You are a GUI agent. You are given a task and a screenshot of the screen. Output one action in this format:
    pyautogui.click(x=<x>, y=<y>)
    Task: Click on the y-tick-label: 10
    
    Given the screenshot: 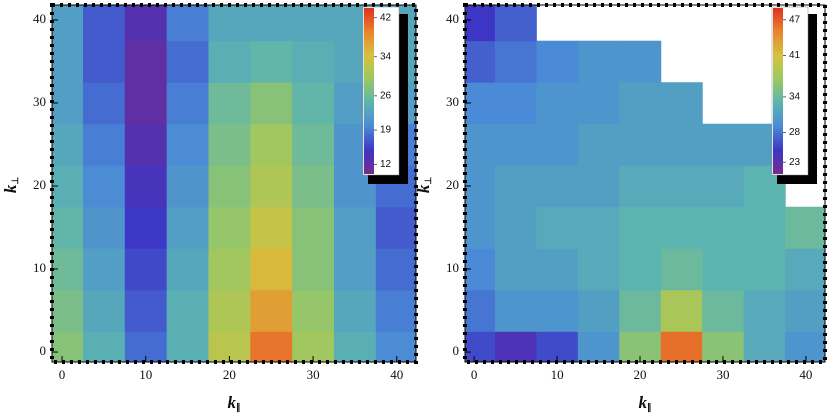 What is the action you would take?
    pyautogui.click(x=39, y=267)
    